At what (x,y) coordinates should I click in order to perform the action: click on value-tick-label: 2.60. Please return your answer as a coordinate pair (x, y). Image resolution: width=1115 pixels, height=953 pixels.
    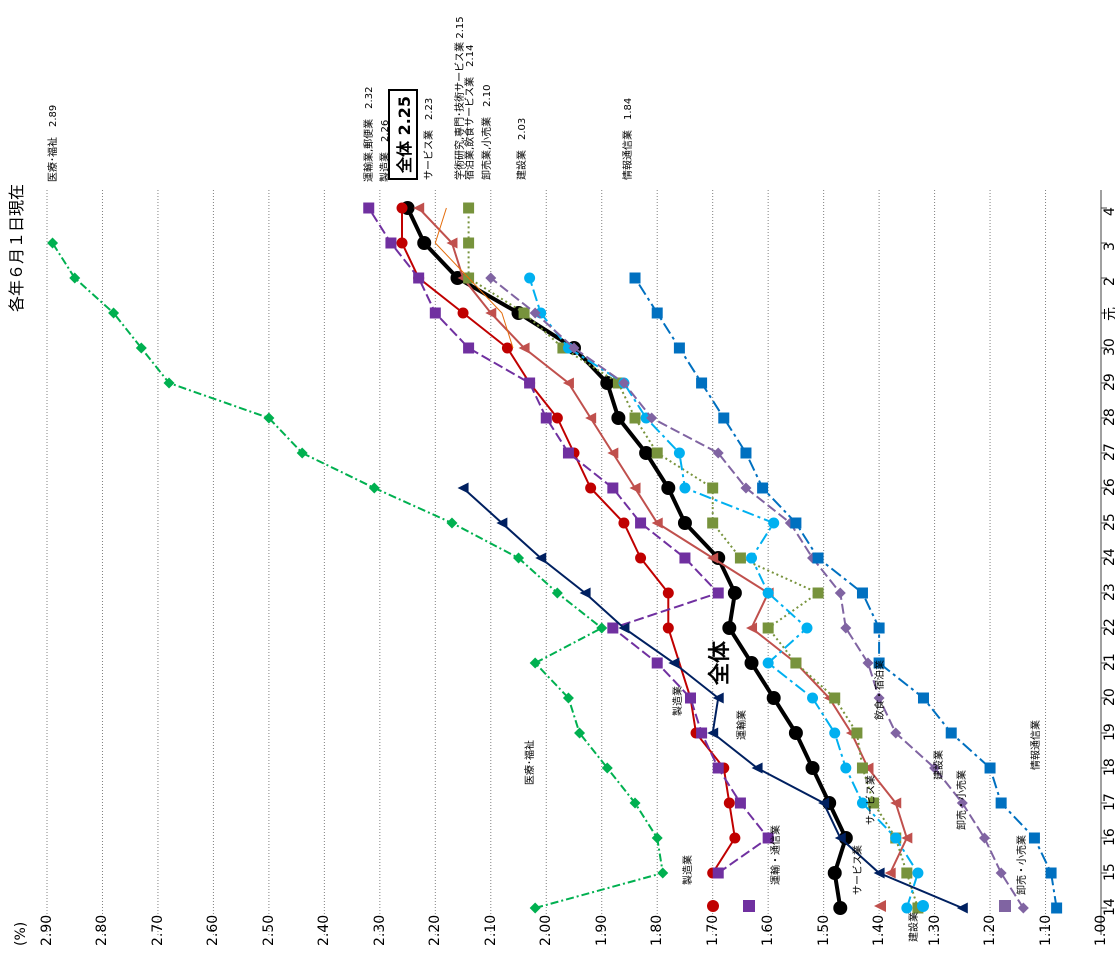
    Looking at the image, I should click on (213, 930).